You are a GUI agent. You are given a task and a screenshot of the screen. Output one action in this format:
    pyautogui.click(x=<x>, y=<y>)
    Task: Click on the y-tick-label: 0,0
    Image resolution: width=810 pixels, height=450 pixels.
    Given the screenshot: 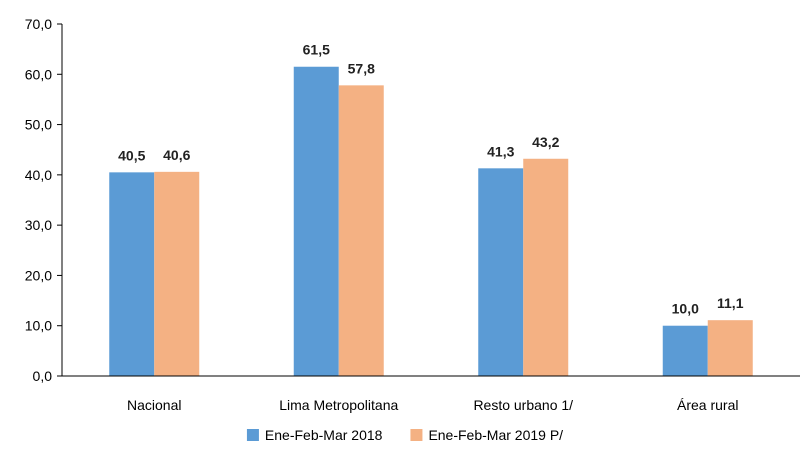 What is the action you would take?
    pyautogui.click(x=43, y=376)
    